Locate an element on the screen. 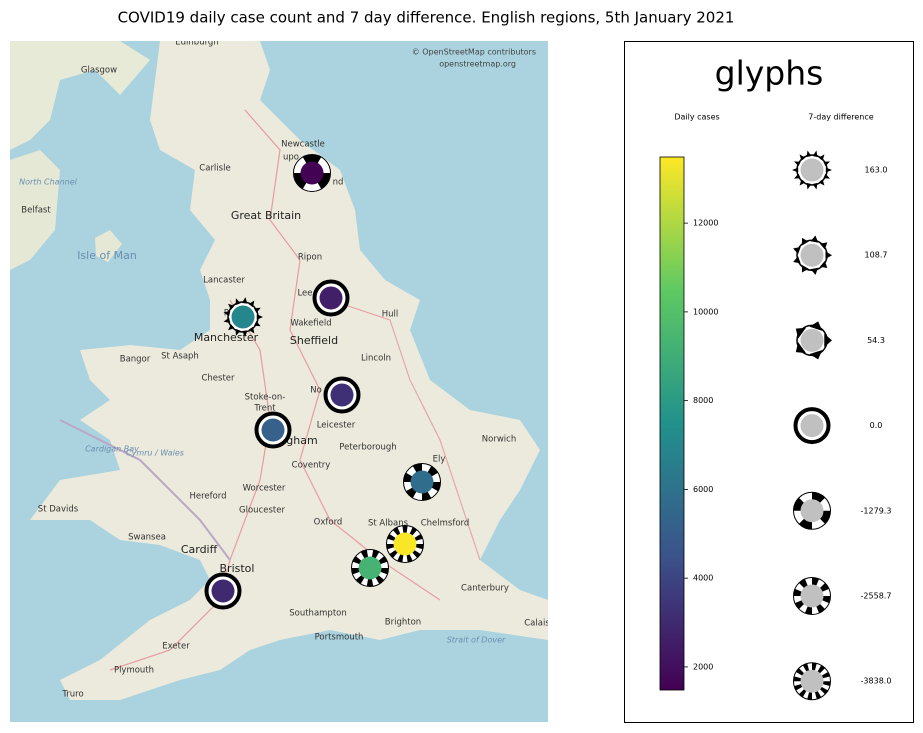 The height and width of the screenshot is (733, 923). place-label: Canterbury is located at coordinates (485, 589).